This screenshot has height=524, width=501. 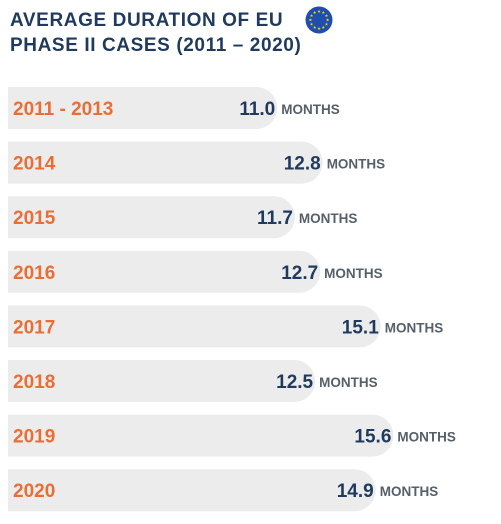 I want to click on chart-title-line-2: PHASE II CASES (2011 – 2020), so click(x=156, y=45).